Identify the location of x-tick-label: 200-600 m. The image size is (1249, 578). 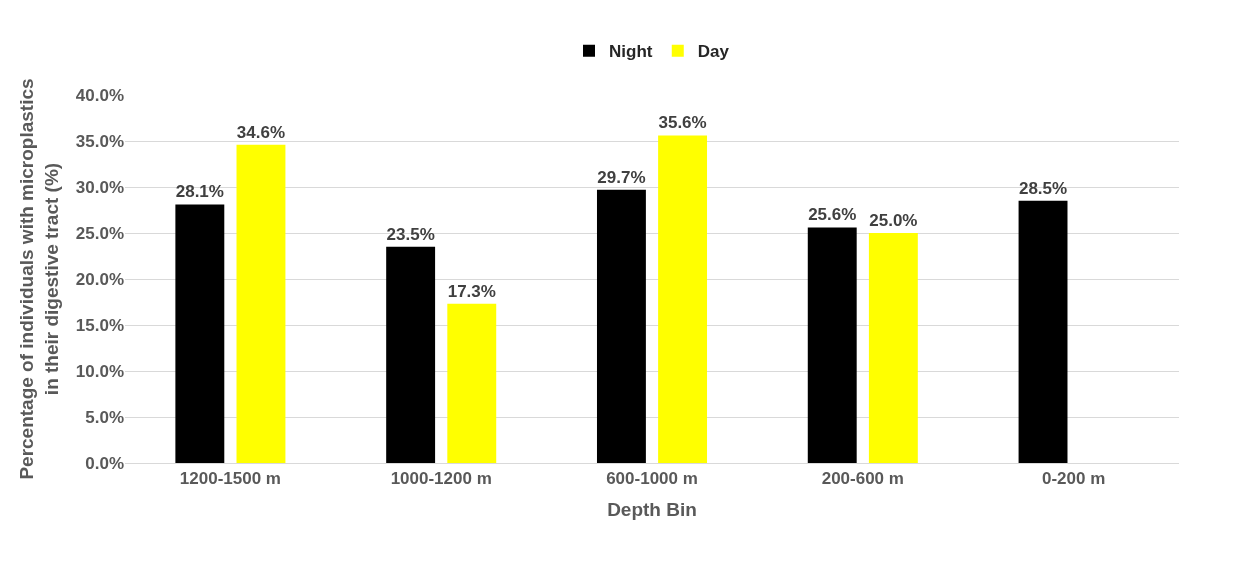
(862, 479).